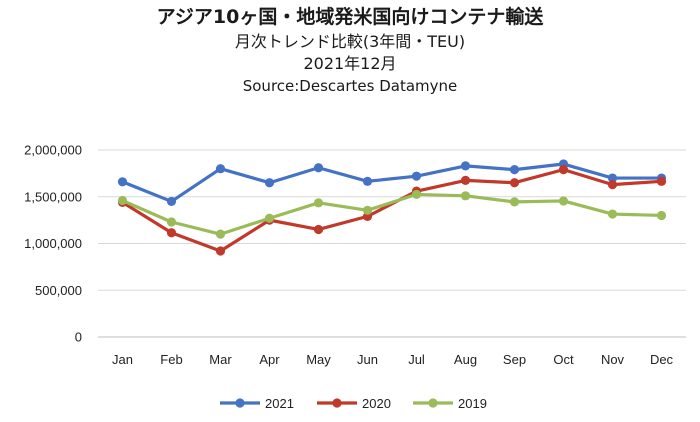 The height and width of the screenshot is (422, 700). What do you see at coordinates (122, 359) in the screenshot?
I see `x-tick-label: Jan` at bounding box center [122, 359].